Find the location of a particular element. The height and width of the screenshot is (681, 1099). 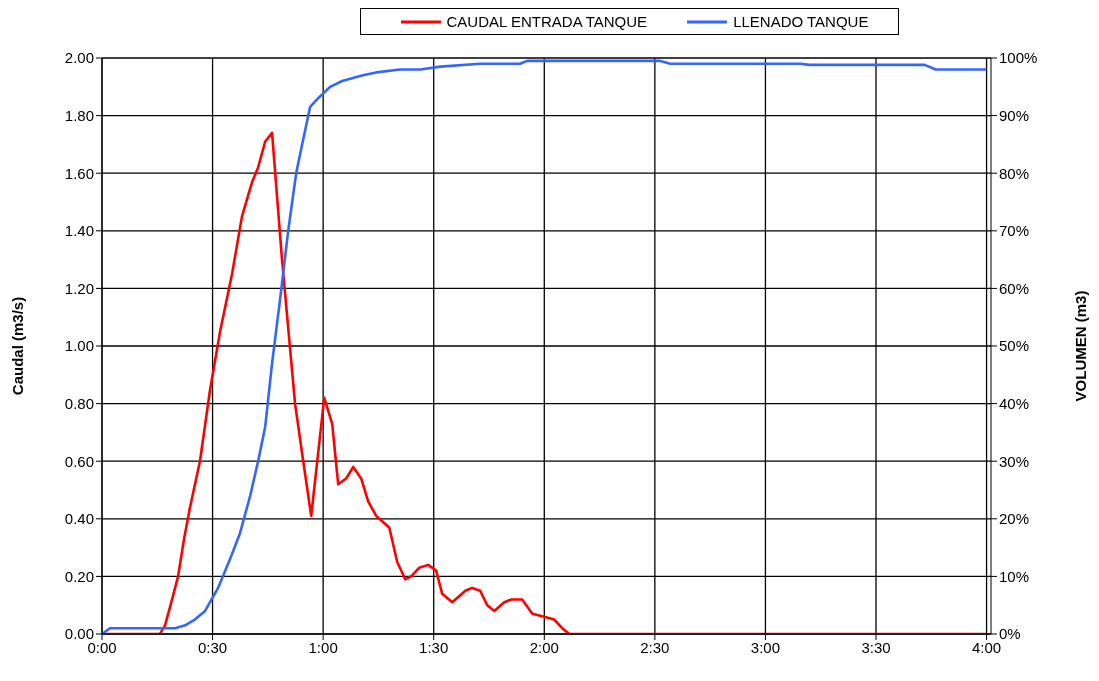

x-tick-label: 3:30 is located at coordinates (876, 647).